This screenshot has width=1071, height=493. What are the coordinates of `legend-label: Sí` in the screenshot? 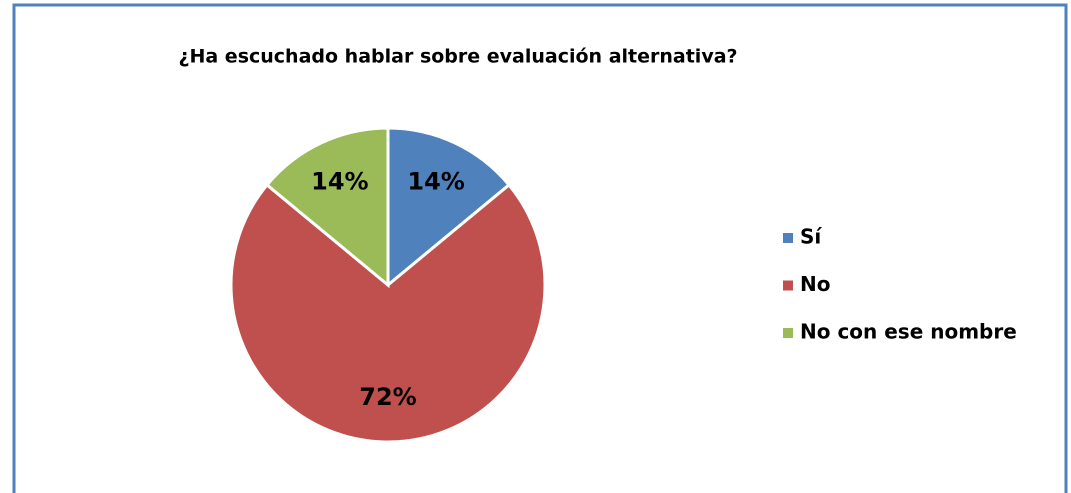 It's located at (811, 237).